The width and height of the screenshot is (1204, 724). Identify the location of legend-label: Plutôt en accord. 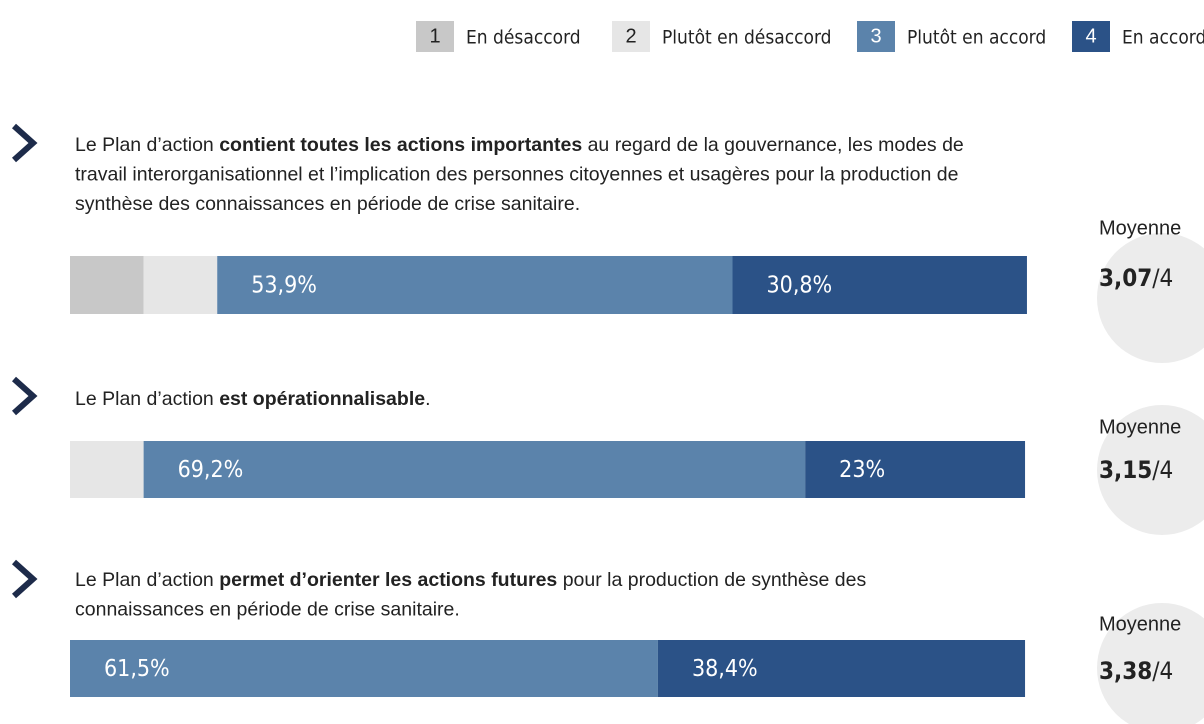
(976, 38).